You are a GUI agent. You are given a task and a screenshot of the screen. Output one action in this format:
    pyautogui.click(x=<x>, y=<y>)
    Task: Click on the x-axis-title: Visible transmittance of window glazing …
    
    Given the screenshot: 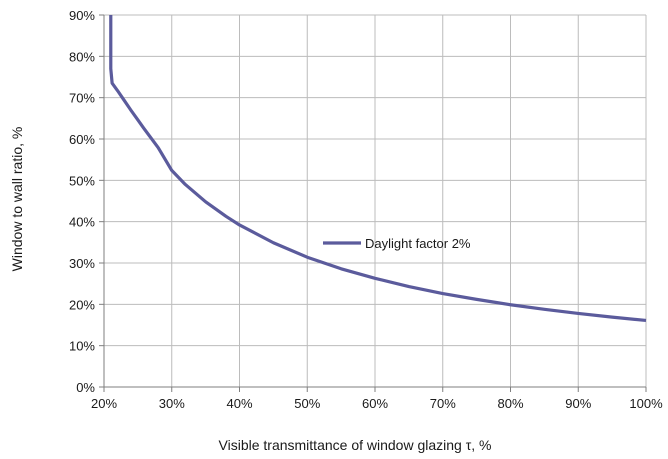 What is the action you would take?
    pyautogui.click(x=355, y=445)
    